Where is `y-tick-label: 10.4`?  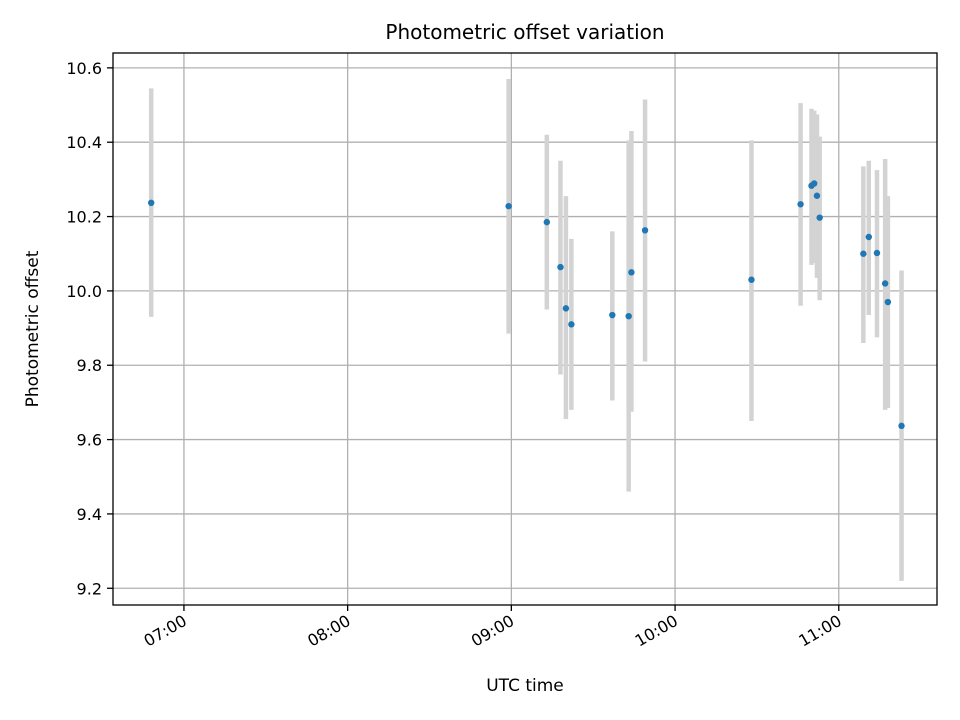 y-tick-label: 10.4 is located at coordinates (84, 142).